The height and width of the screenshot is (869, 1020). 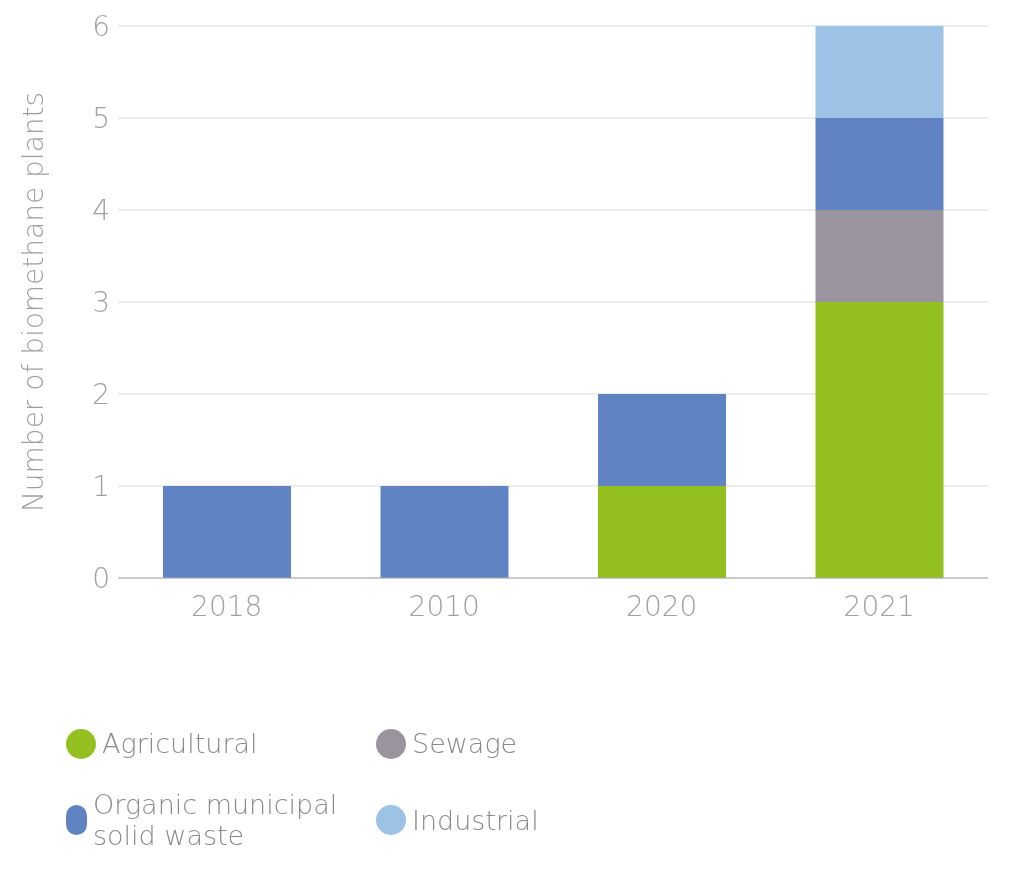 I want to click on y-tick-label: 3, so click(x=101, y=302).